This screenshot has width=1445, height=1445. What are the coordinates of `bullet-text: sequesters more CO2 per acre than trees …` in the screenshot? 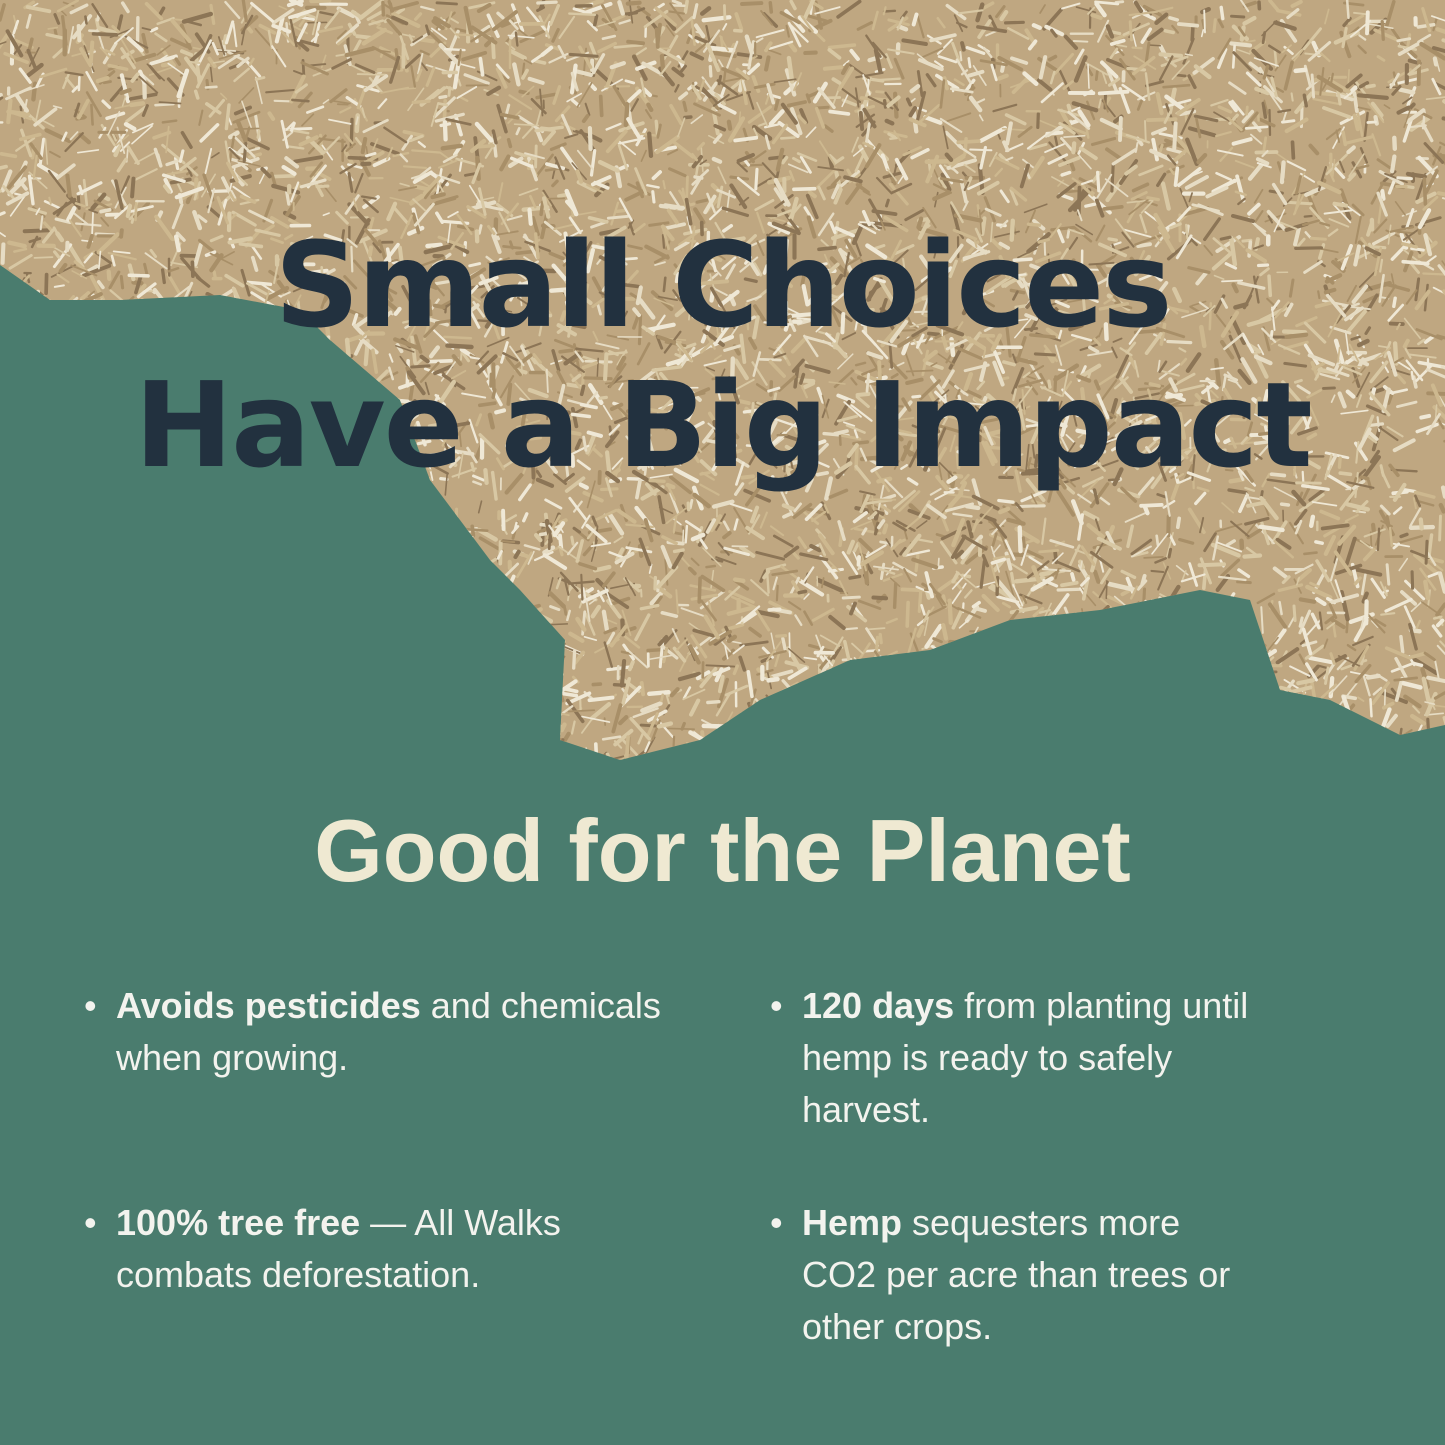 It's located at (1016, 1274).